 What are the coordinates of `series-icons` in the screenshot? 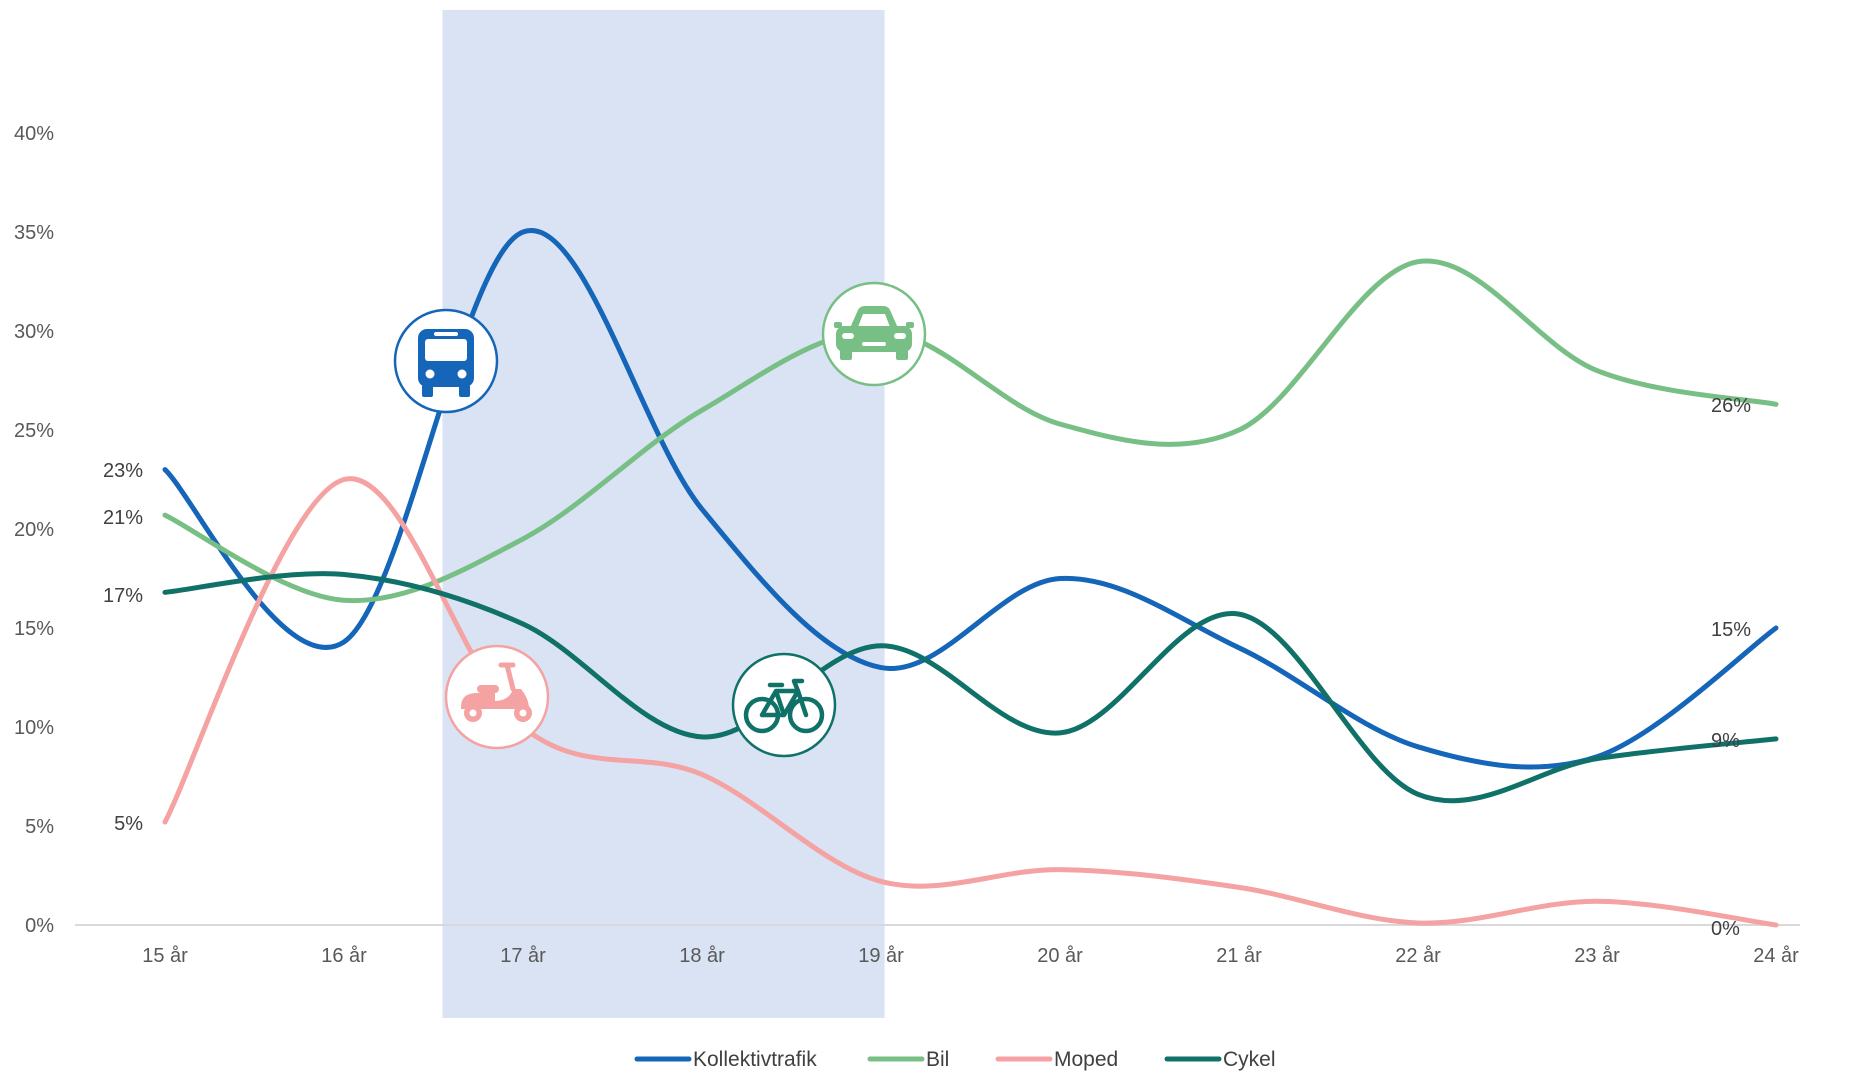 It's located at (660, 519).